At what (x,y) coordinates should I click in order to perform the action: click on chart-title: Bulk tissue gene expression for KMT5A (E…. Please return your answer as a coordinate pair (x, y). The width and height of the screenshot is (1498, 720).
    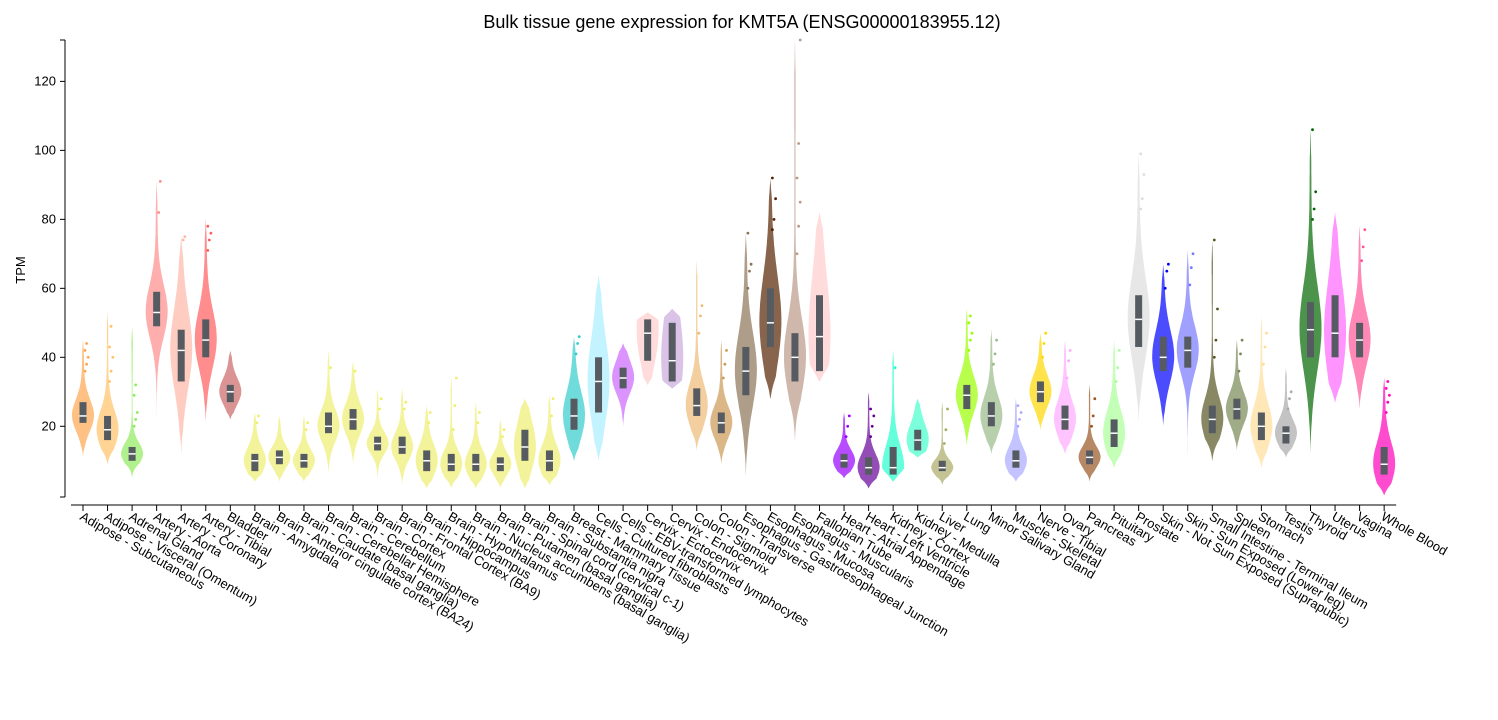
    Looking at the image, I should click on (741, 22).